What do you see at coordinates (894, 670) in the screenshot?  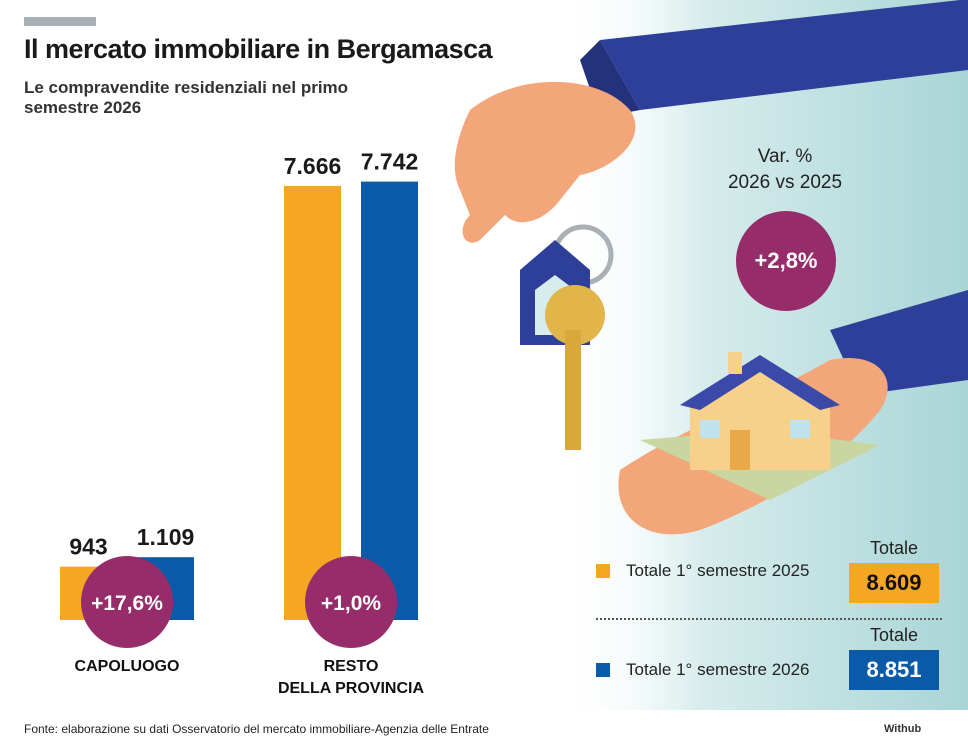 I see `total-value-2026: 8.851` at bounding box center [894, 670].